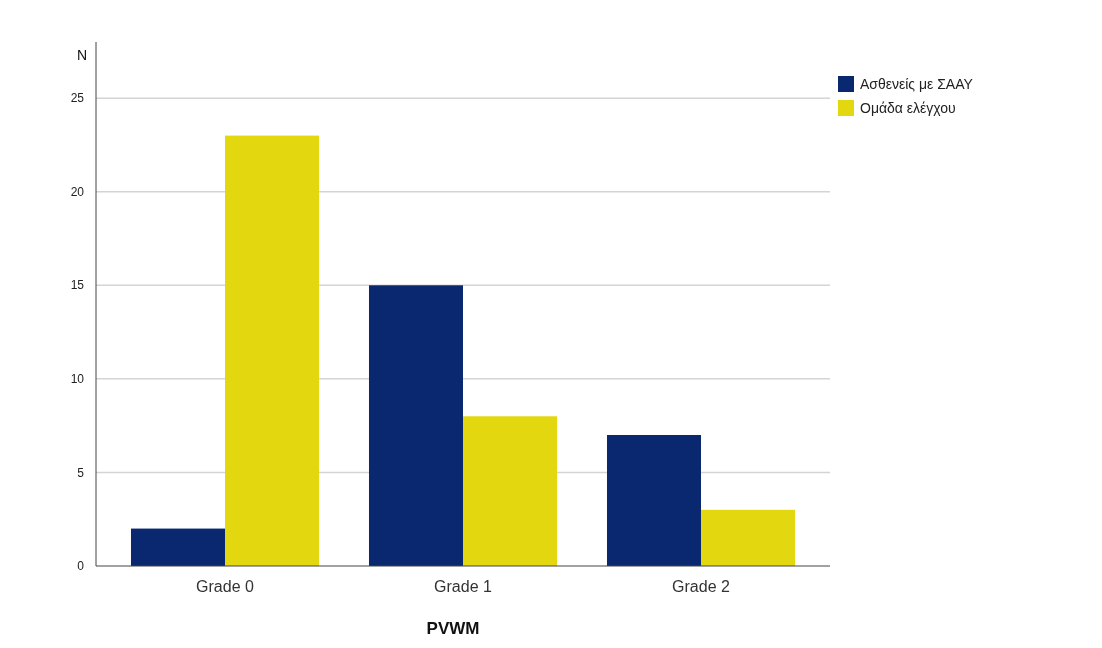  I want to click on y-tick-label: 15, so click(77, 285).